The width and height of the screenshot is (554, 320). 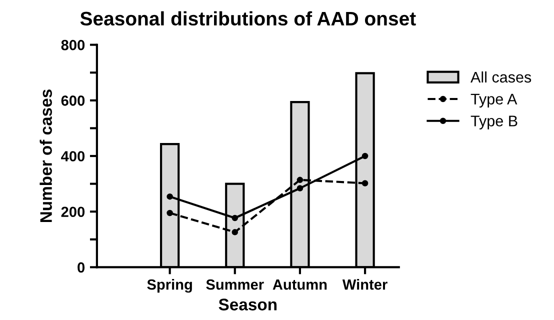 What do you see at coordinates (73, 212) in the screenshot?
I see `y-tick-label: 200` at bounding box center [73, 212].